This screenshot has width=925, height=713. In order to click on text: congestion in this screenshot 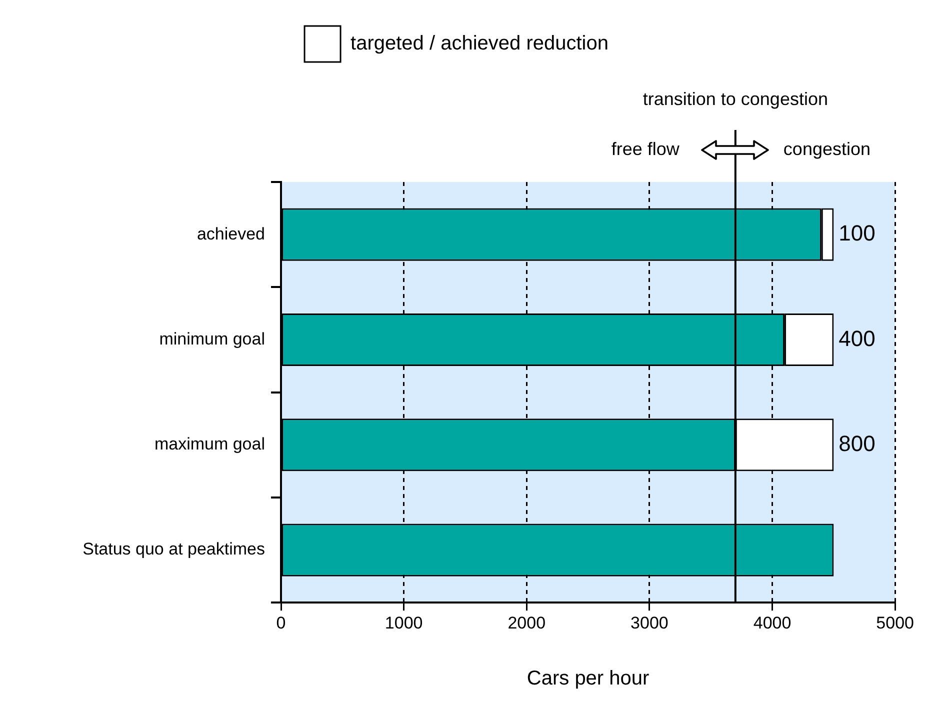, I will do `click(827, 148)`.